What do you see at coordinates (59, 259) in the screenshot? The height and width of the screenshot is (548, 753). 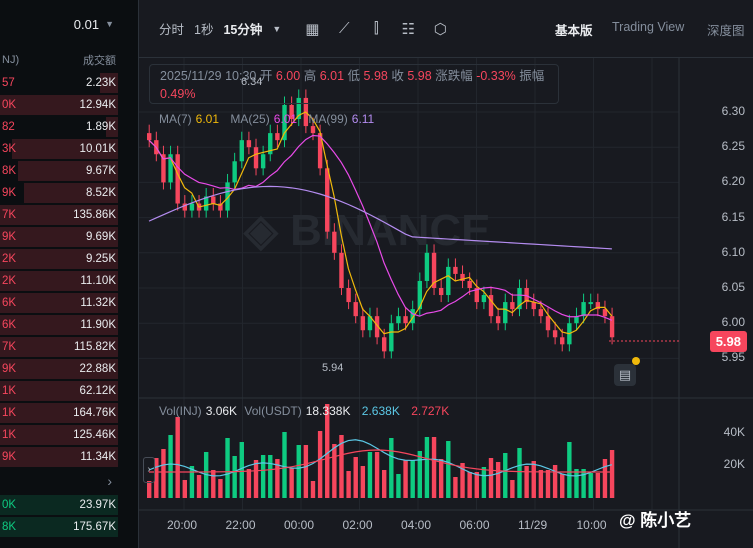 I see `ask-row: 2K 9.25K` at bounding box center [59, 259].